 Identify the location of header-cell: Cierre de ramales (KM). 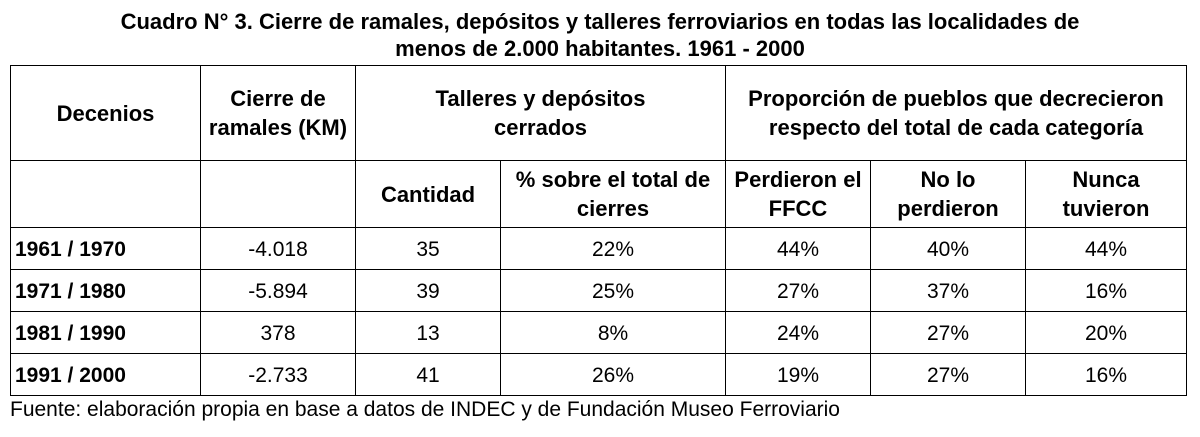
(278, 113).